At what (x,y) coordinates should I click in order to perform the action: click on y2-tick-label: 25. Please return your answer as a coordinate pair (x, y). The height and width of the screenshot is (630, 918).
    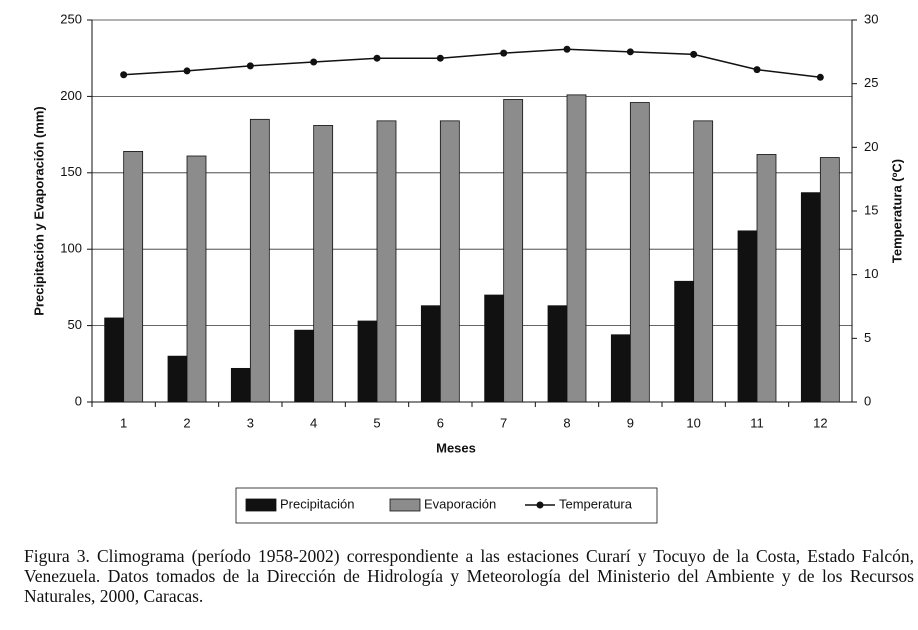
    Looking at the image, I should click on (871, 82).